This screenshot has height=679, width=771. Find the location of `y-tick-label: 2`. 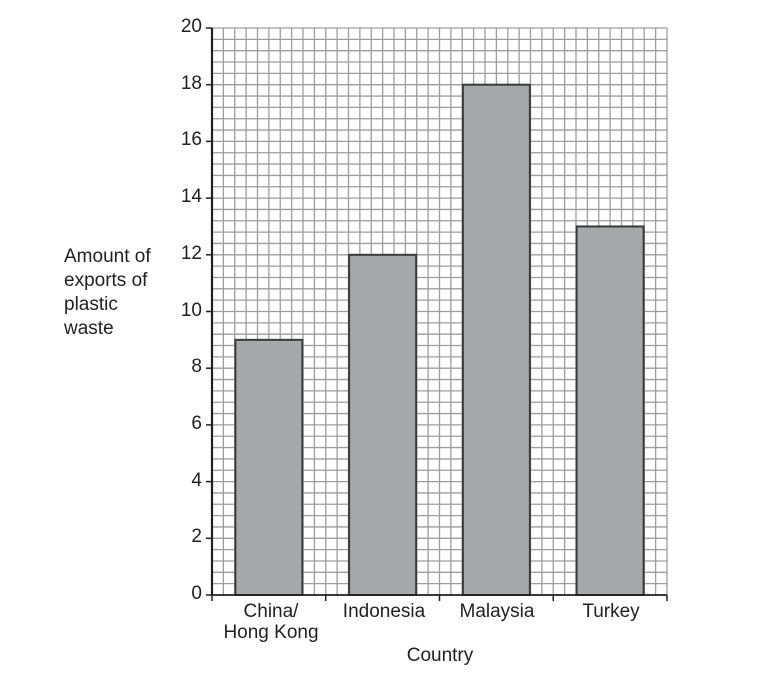

y-tick-label: 2 is located at coordinates (196, 537).